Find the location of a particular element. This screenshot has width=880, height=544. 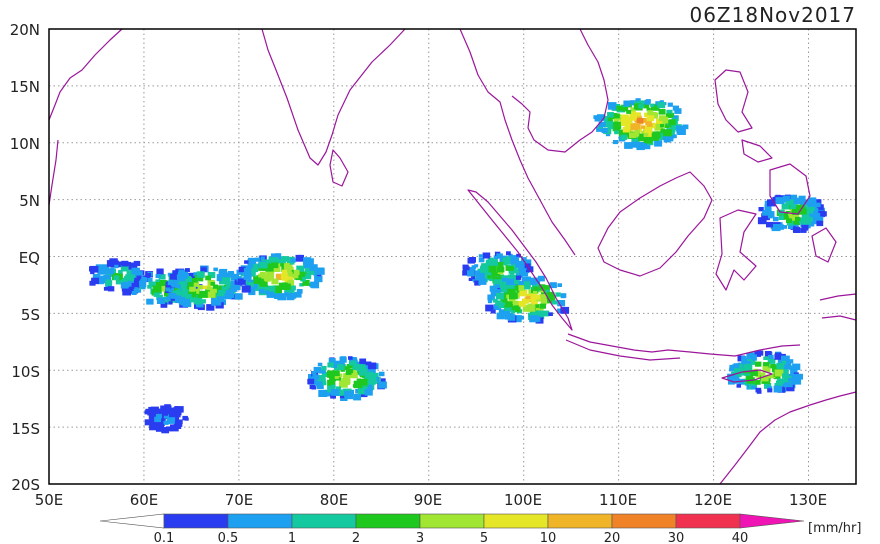

colorbar-tick: 1 is located at coordinates (292, 537).